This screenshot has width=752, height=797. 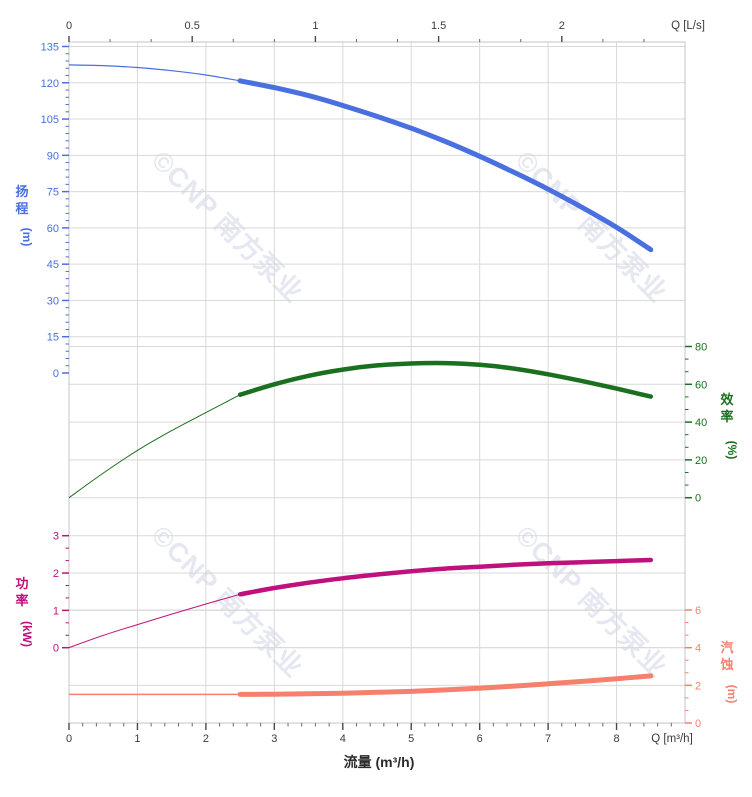 What do you see at coordinates (69, 26) in the screenshot?
I see `x-top-tick-label: 0` at bounding box center [69, 26].